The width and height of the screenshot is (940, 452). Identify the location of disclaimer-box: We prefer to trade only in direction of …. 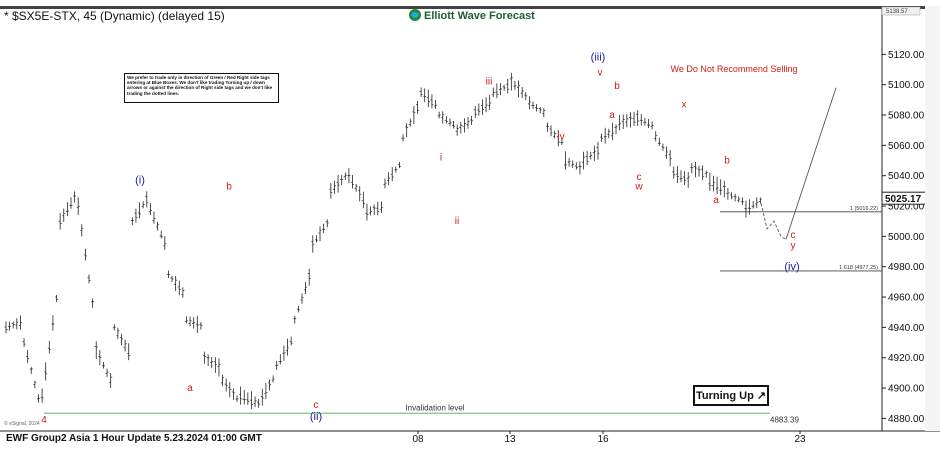
(201, 88).